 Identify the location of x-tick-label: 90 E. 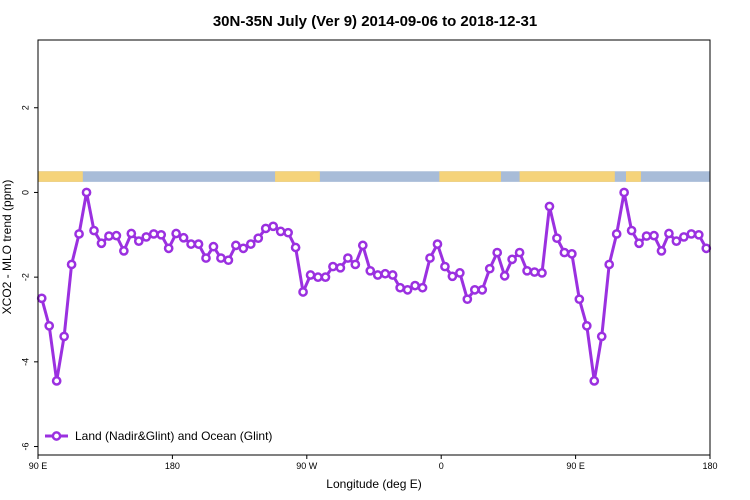
(575, 466).